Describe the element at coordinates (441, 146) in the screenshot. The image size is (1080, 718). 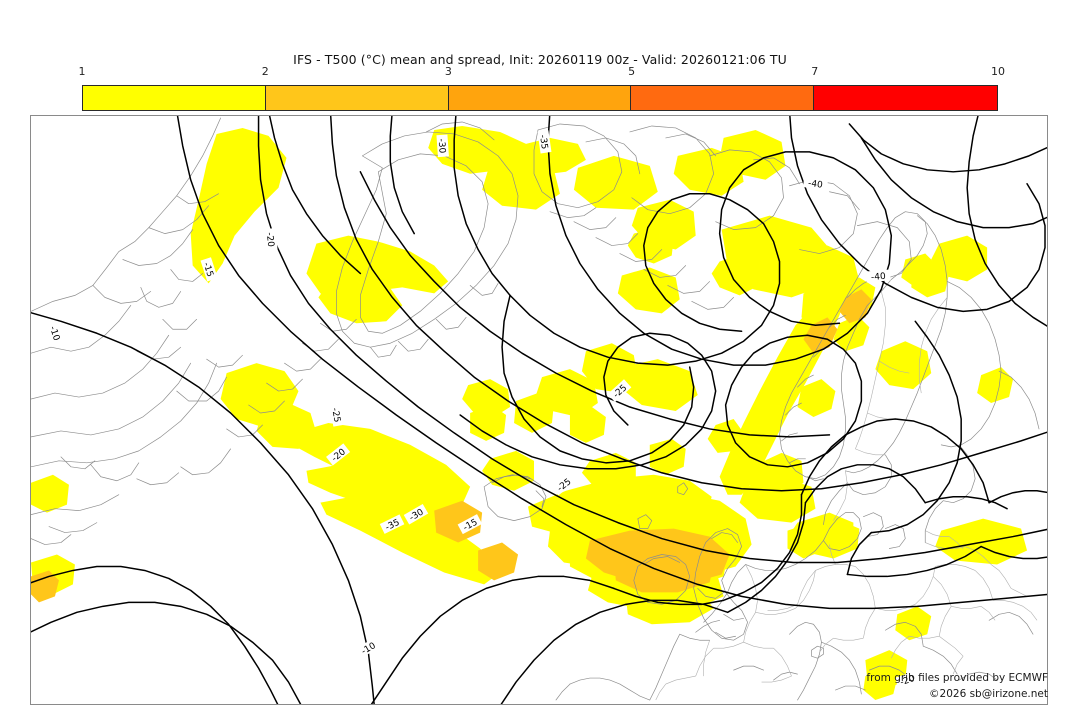
I see `isotherm-label-m30: -30` at that location.